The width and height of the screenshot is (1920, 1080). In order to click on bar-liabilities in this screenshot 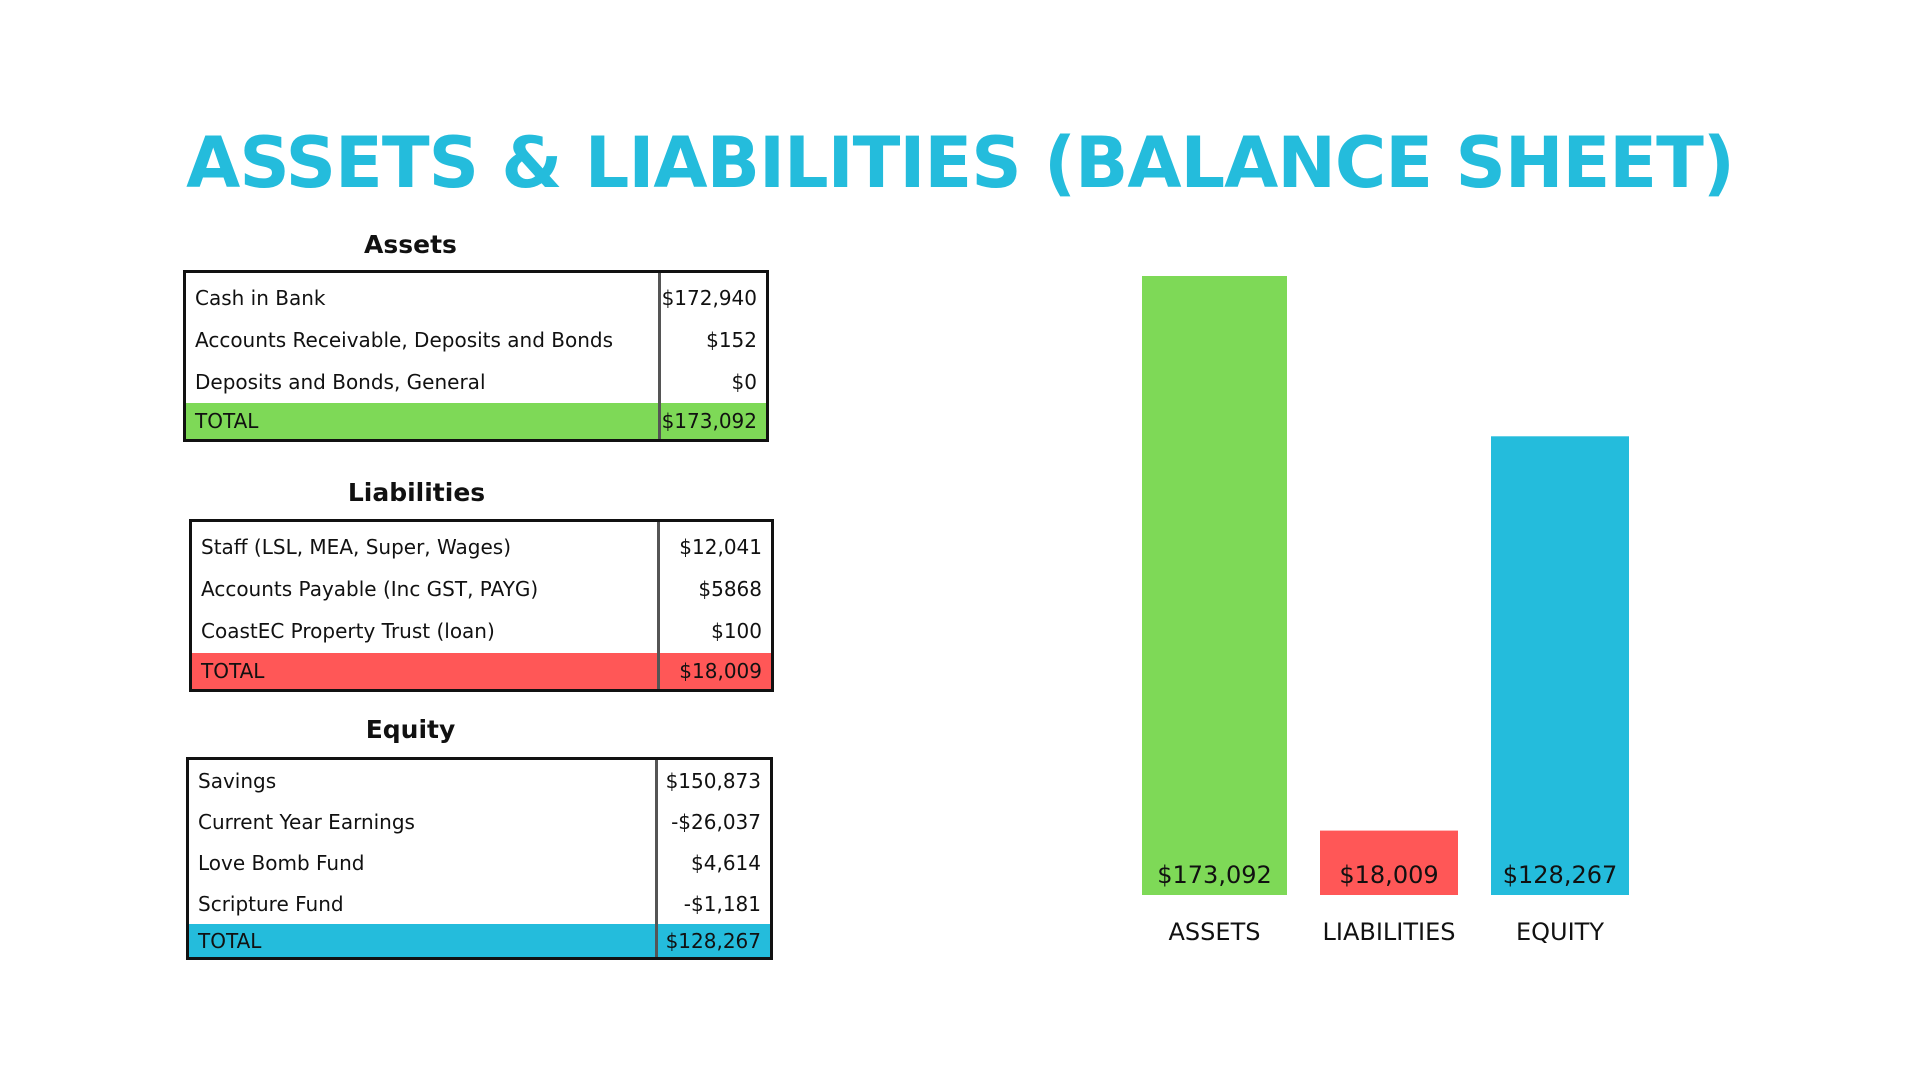, I will do `click(1389, 862)`.